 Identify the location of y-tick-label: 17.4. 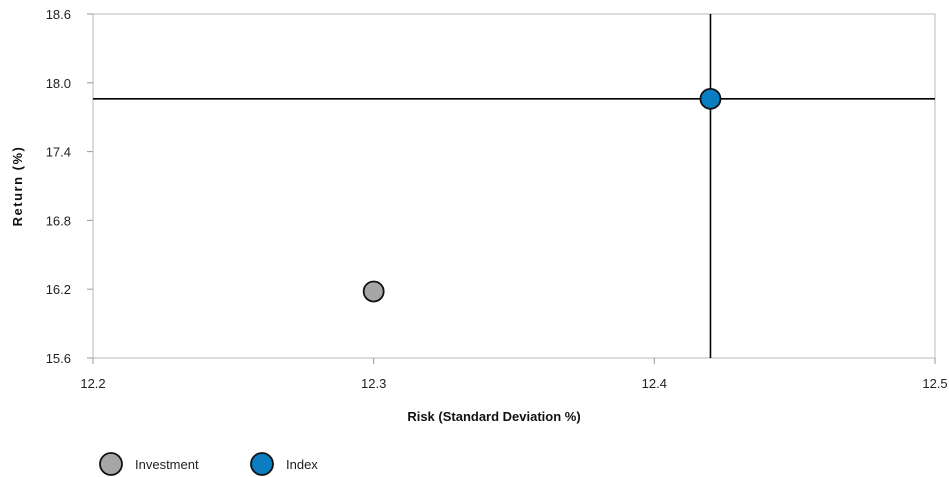
(58, 152).